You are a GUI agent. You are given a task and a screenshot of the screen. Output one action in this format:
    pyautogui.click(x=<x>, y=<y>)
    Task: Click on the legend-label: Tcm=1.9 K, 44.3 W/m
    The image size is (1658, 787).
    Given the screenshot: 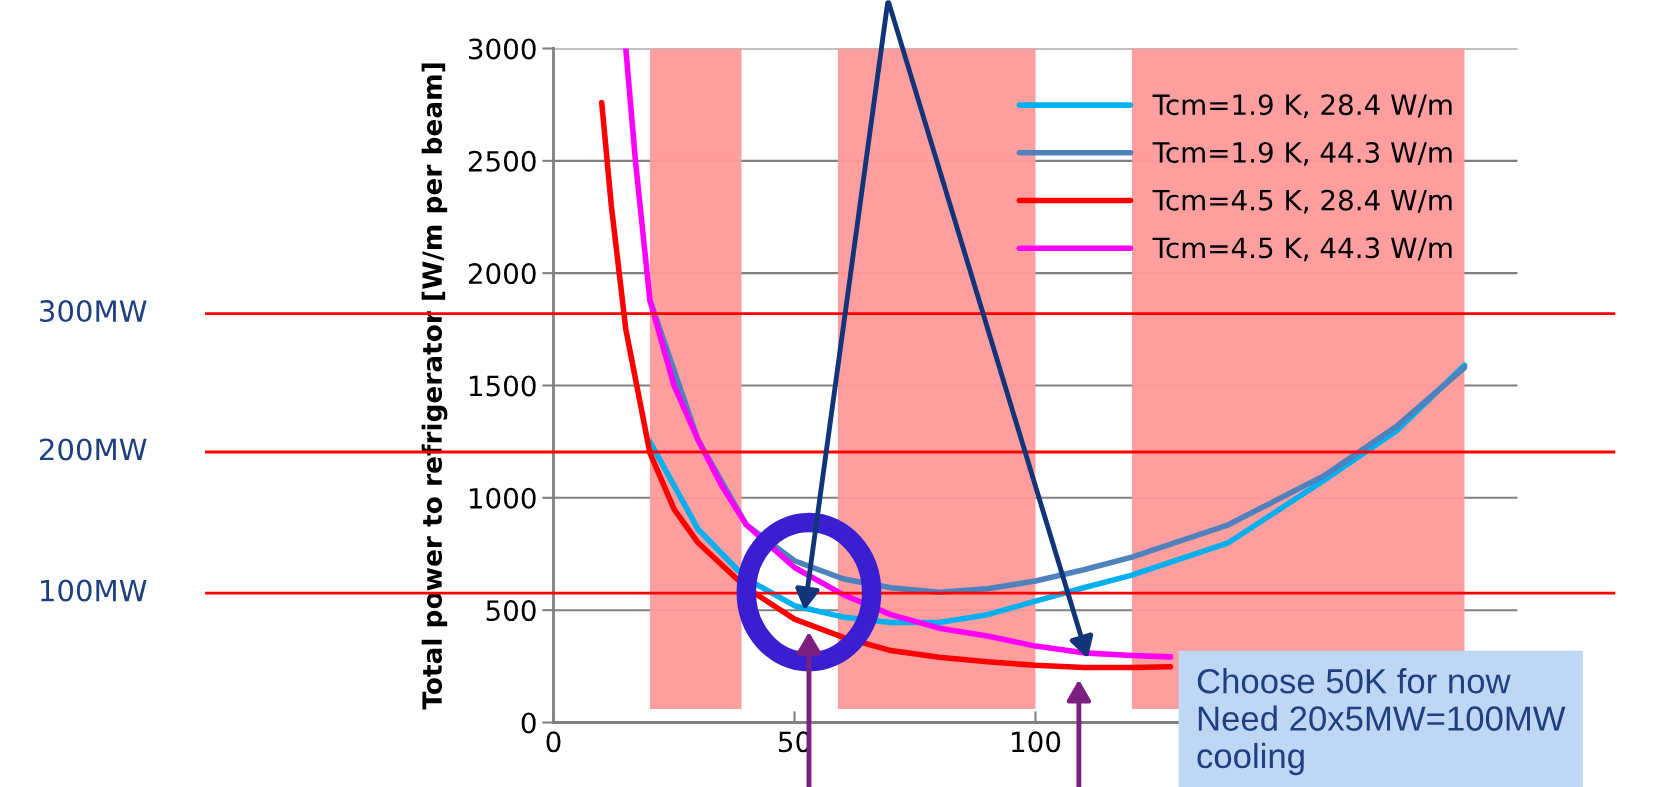 What is the action you would take?
    pyautogui.click(x=1302, y=153)
    